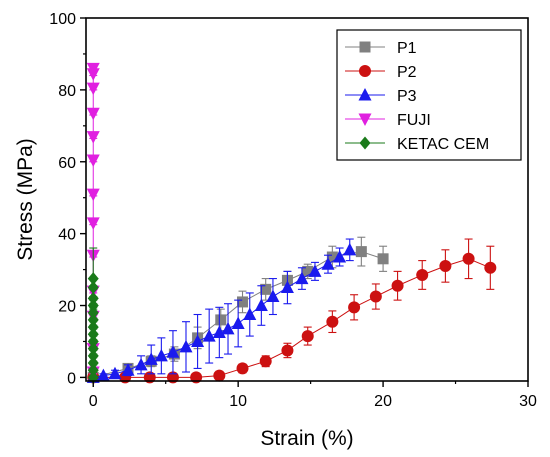 This screenshot has width=550, height=457. What do you see at coordinates (528, 401) in the screenshot?
I see `x-tick-label: 30` at bounding box center [528, 401].